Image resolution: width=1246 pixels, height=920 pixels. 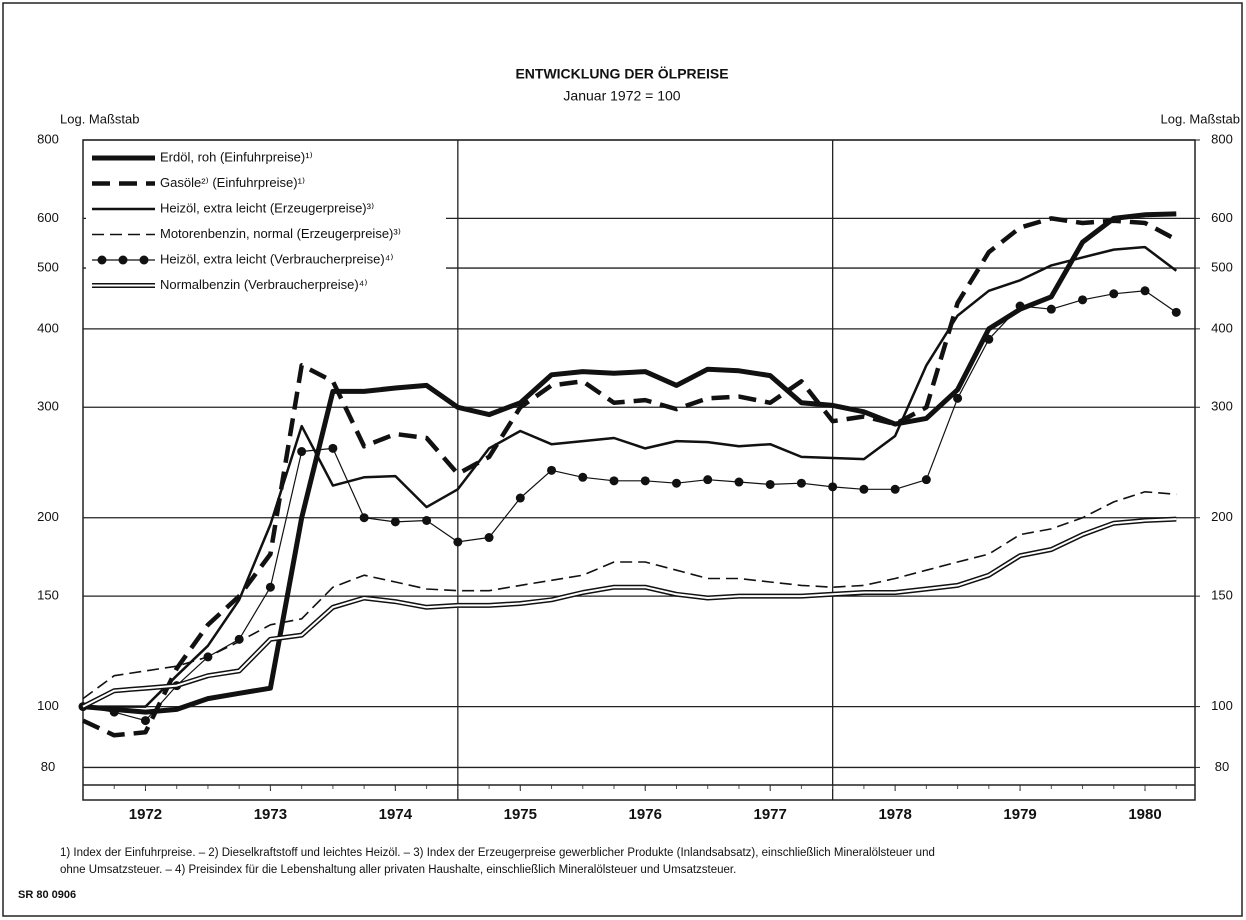 I want to click on x-tick-label: 1976, so click(x=645, y=814).